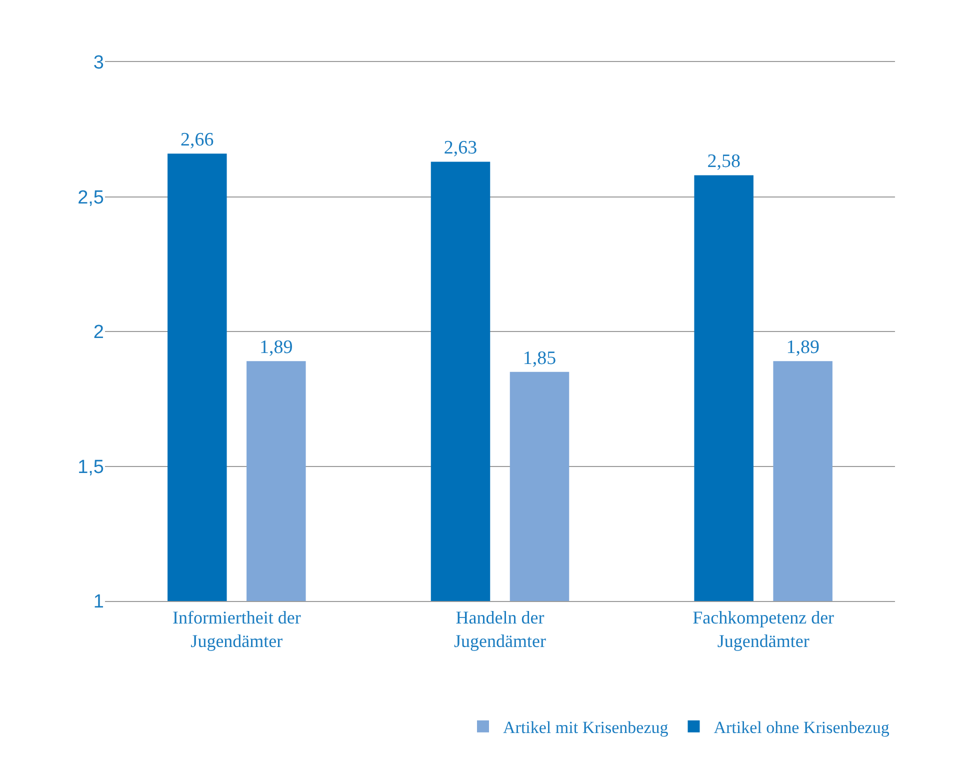  I want to click on data-label: 1,85, so click(539, 358).